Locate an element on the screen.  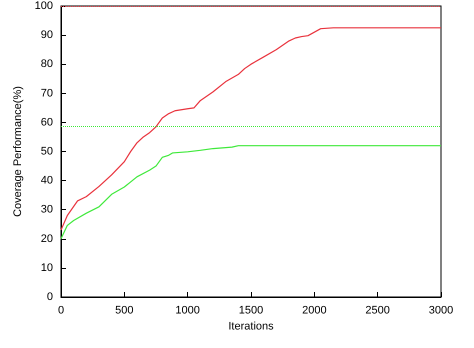
y-tick-label: 10 is located at coordinates (46, 268).